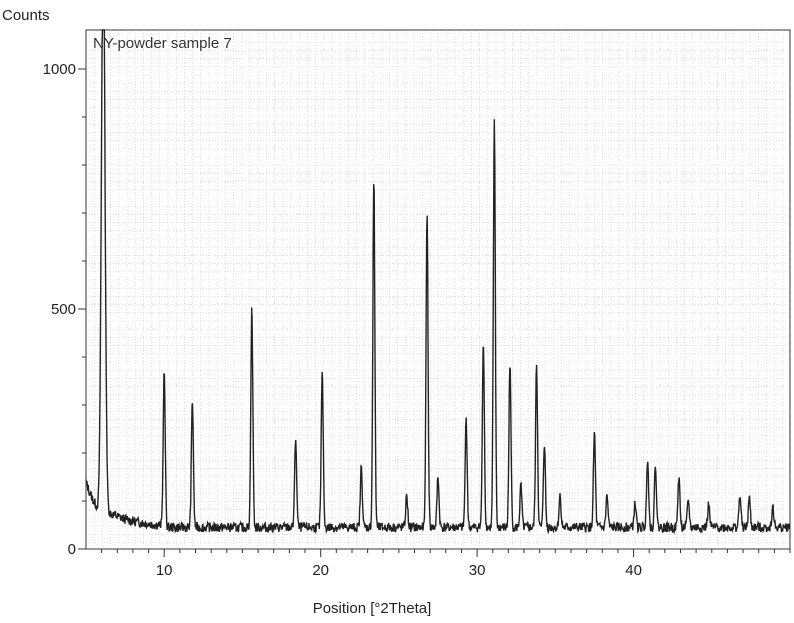 The image size is (794, 623). I want to click on y-axis-title: Counts, so click(26, 15).